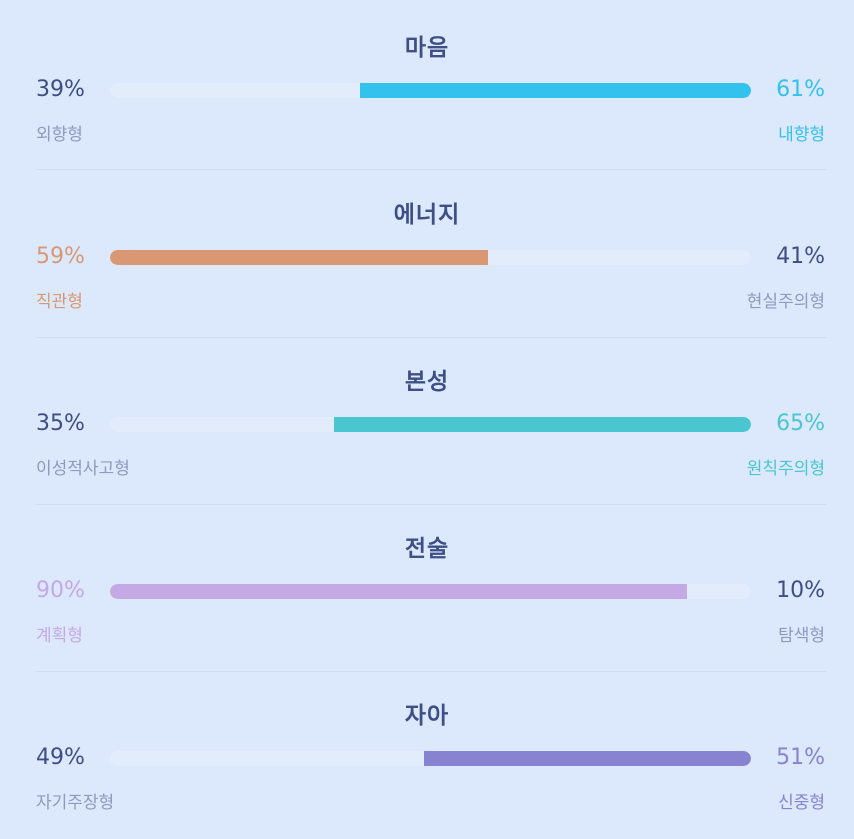  I want to click on trait-title: 자아, so click(427, 716).